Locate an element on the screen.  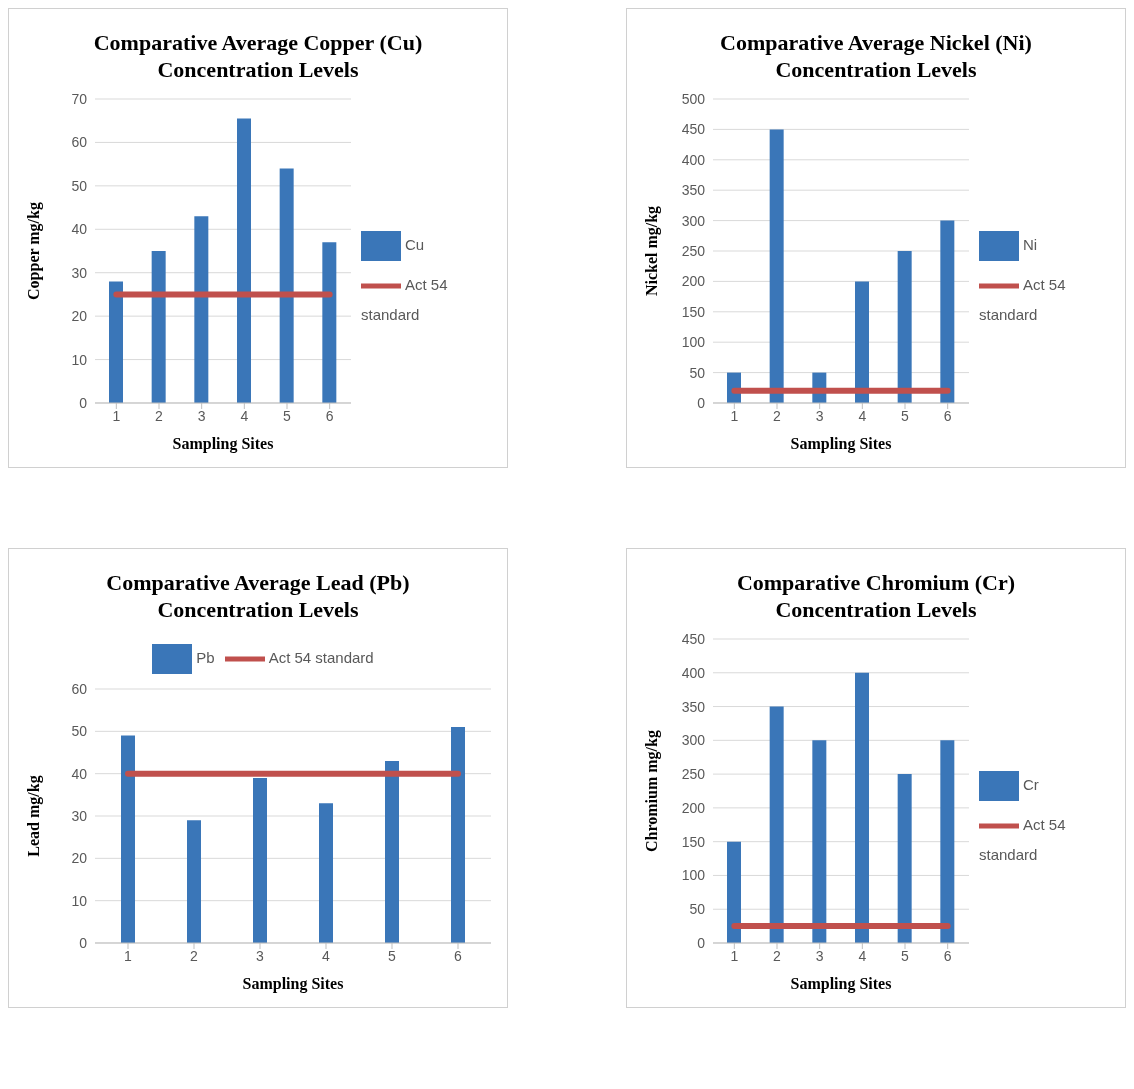
chart-title: Comparative Average Copper (Cu) Concentration Levels is located at coordinates (258, 56).